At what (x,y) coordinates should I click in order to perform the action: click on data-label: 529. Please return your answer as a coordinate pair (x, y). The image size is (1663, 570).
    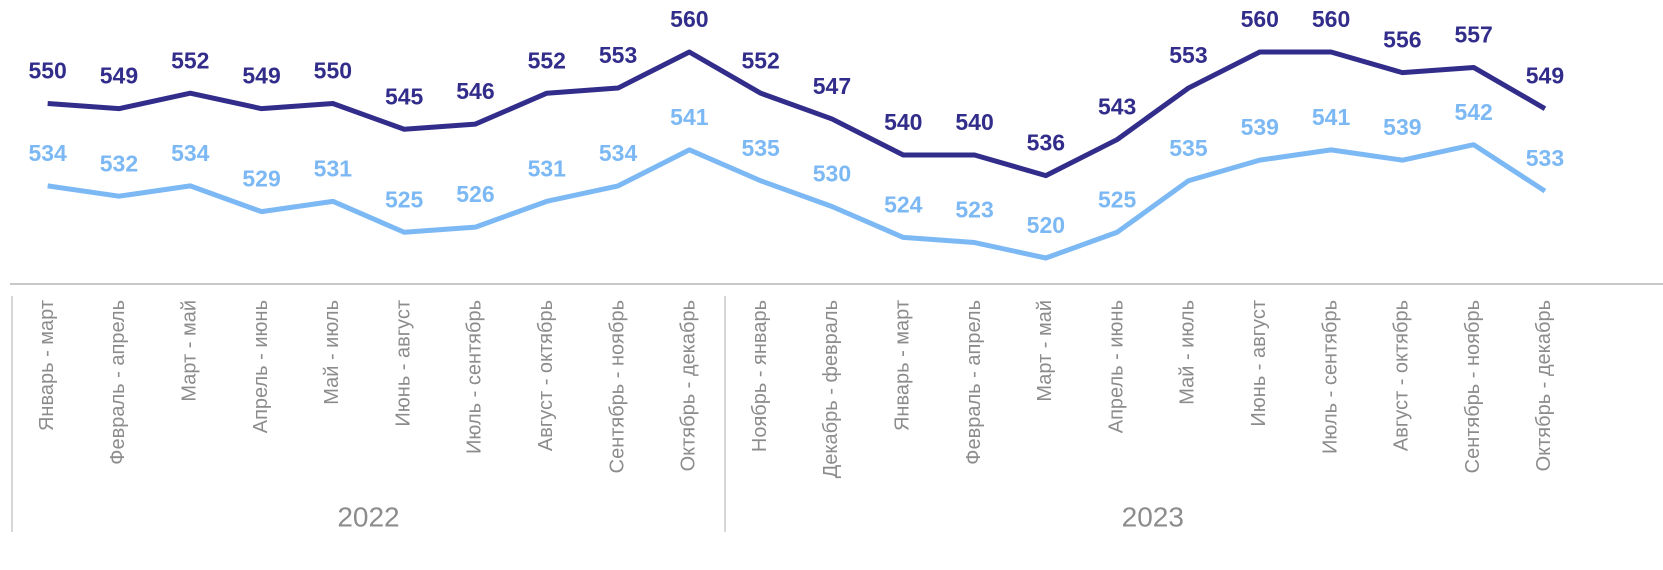
    Looking at the image, I should click on (261, 179).